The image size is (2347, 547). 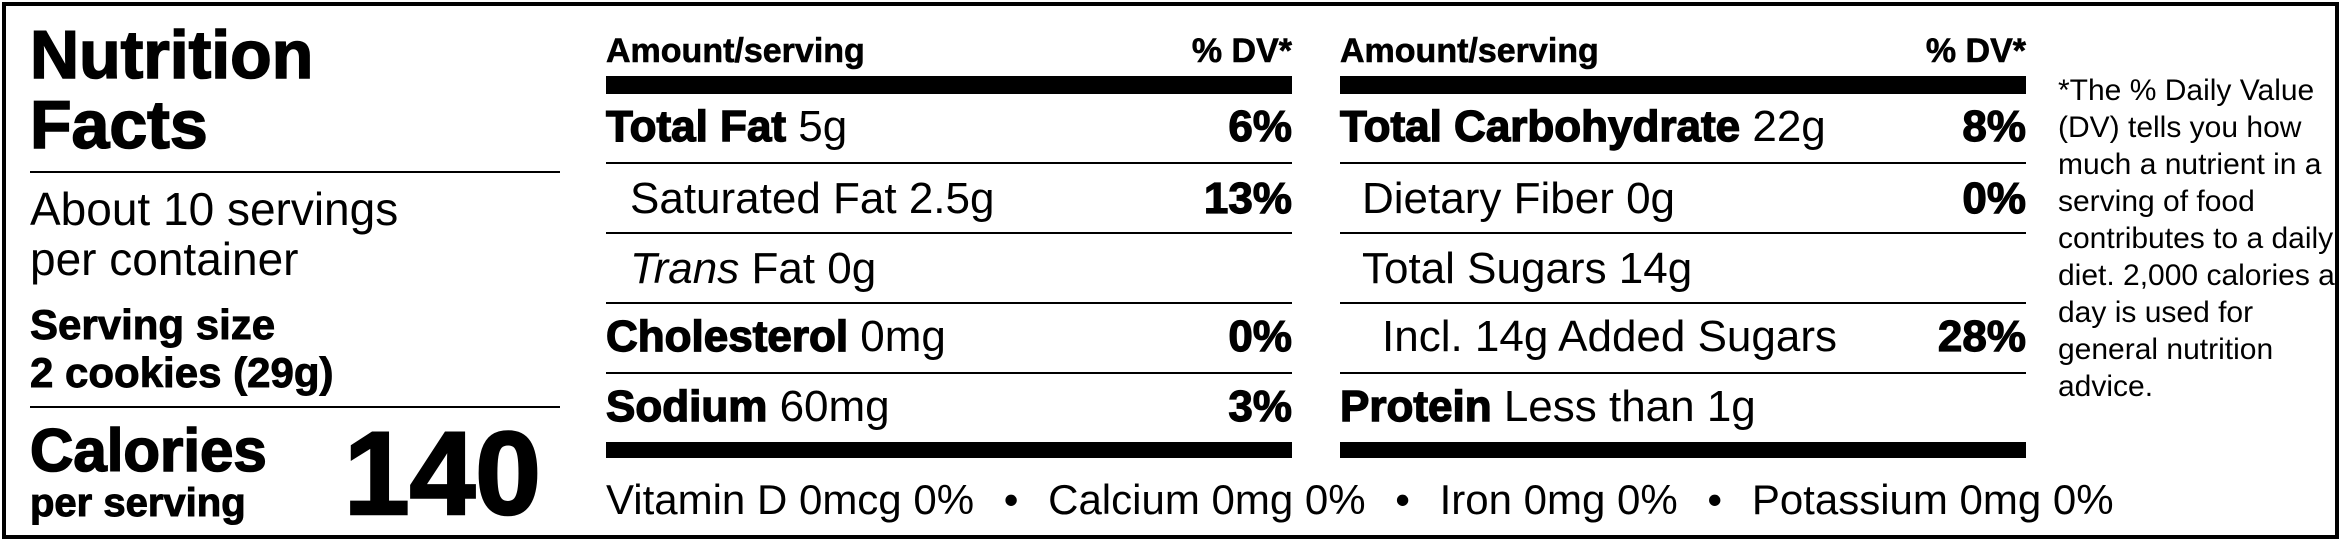 I want to click on right-header-dv: % DV*, so click(x=1976, y=51).